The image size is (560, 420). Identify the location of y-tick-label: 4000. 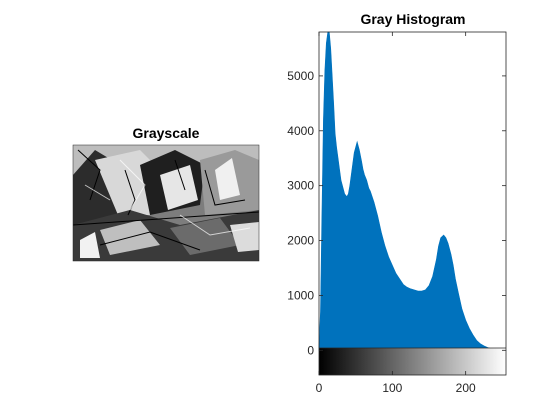
(300, 131).